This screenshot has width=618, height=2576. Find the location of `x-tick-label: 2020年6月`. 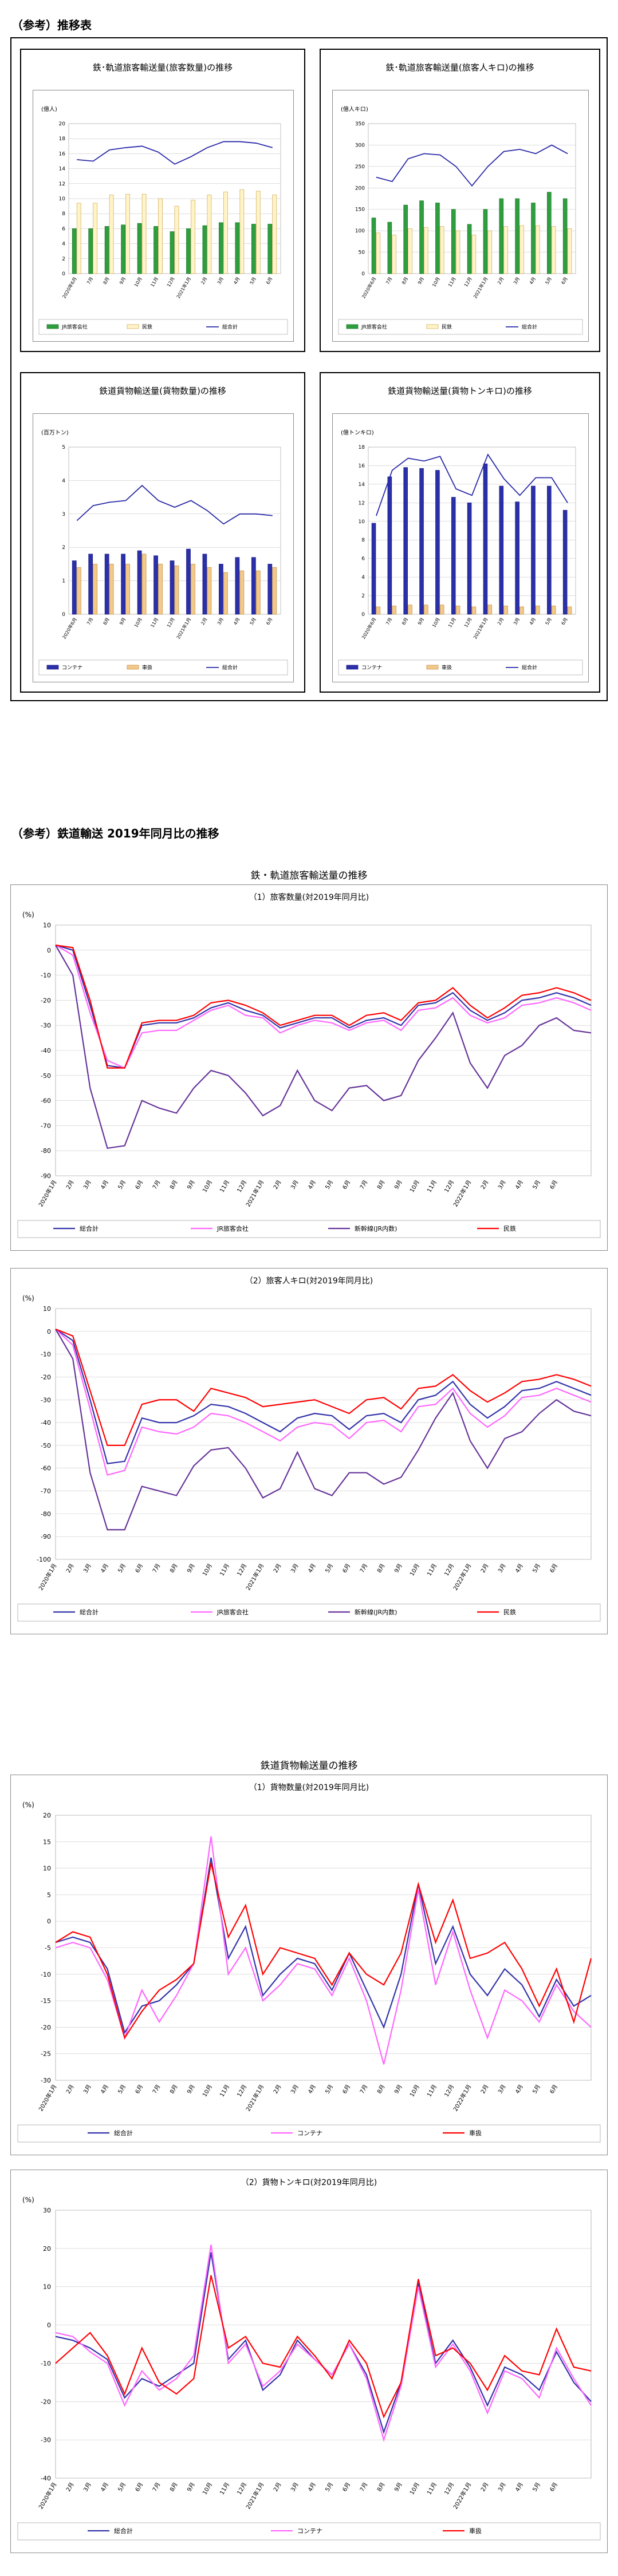

x-tick-label: 2020年6月 is located at coordinates (69, 287).